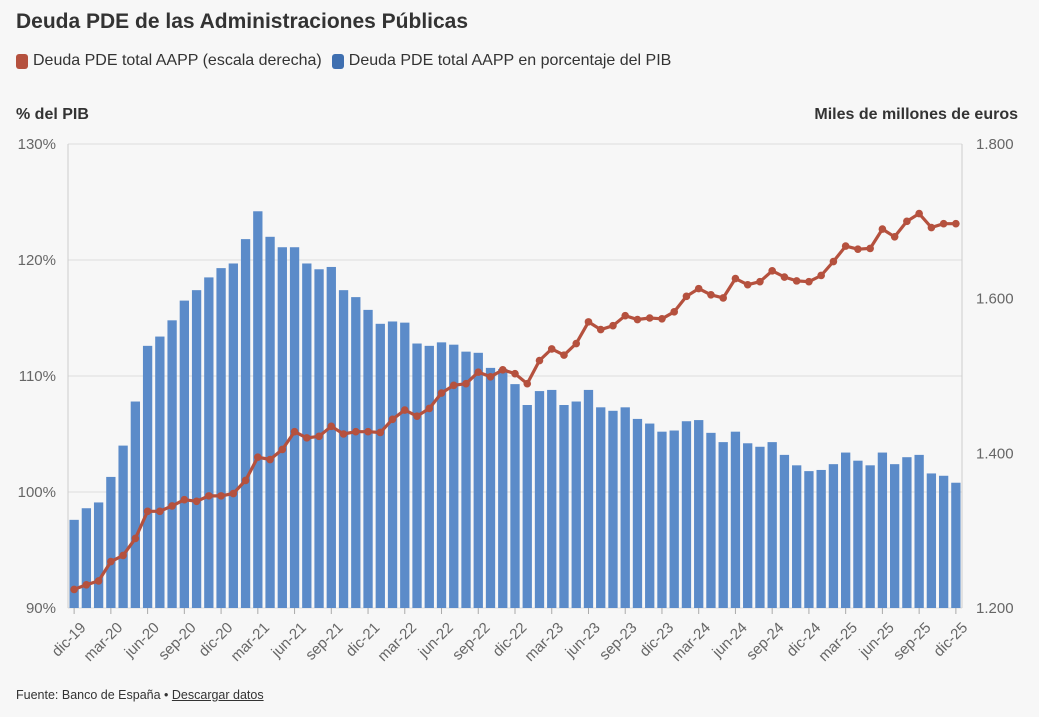  Describe the element at coordinates (691, 642) in the screenshot. I see `x-tick-label: mar-24` at that location.